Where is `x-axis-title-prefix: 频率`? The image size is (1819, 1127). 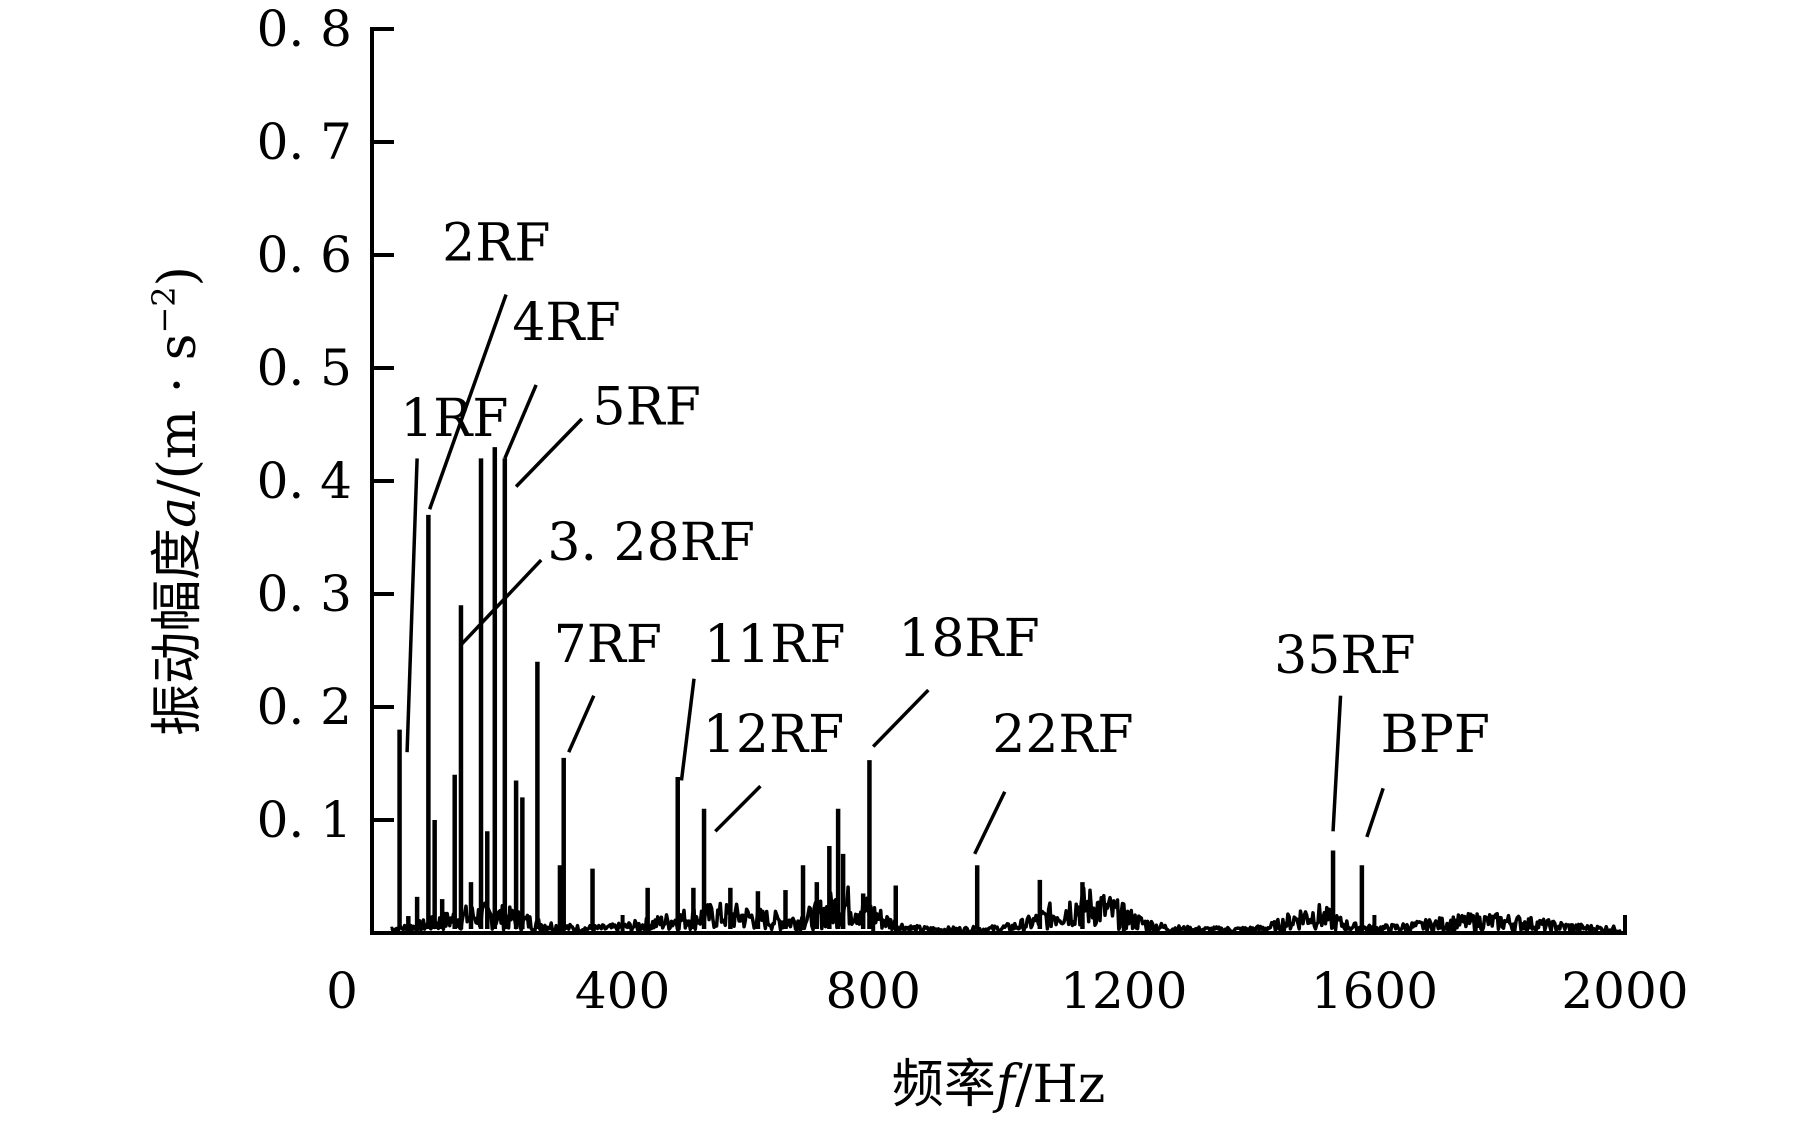 x-axis-title-prefix: 频率 is located at coordinates (944, 1085).